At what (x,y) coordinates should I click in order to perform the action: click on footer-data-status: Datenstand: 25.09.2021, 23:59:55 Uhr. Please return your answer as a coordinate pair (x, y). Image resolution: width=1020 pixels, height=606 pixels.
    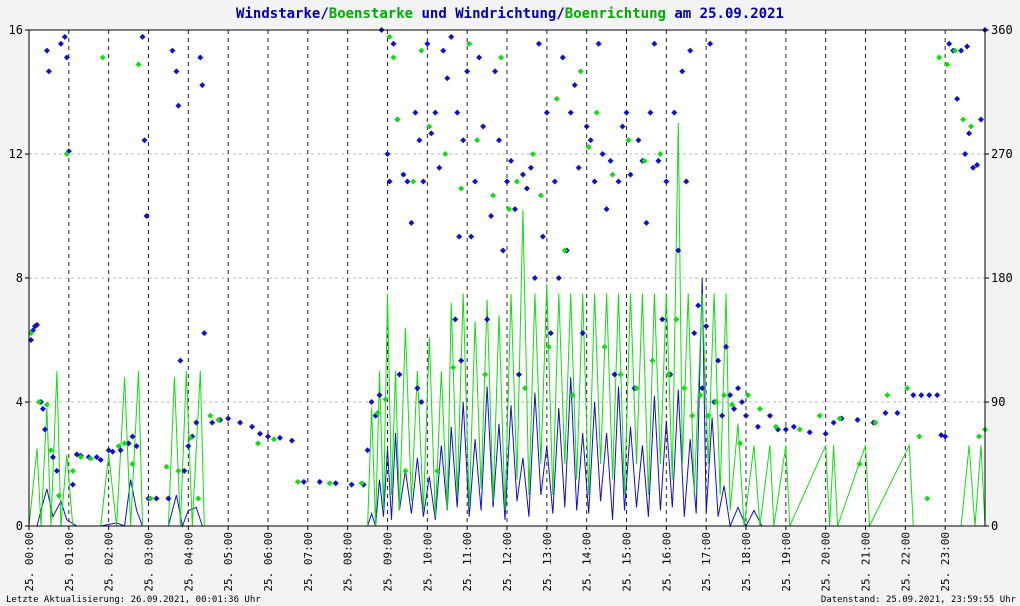
    Looking at the image, I should click on (919, 600).